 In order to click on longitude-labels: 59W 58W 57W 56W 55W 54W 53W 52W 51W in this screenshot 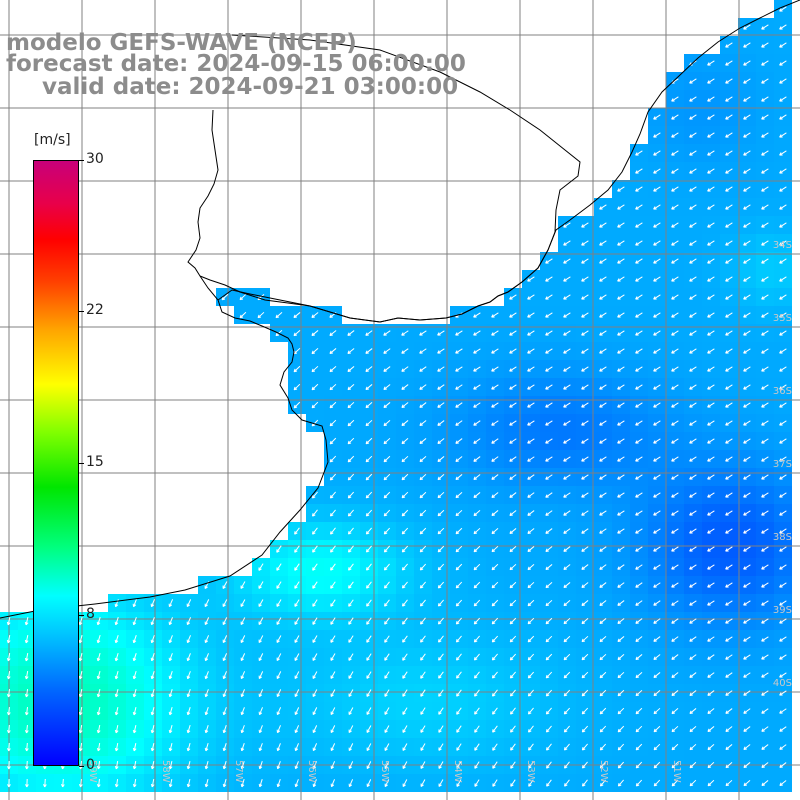, I will do `click(384, 771)`.